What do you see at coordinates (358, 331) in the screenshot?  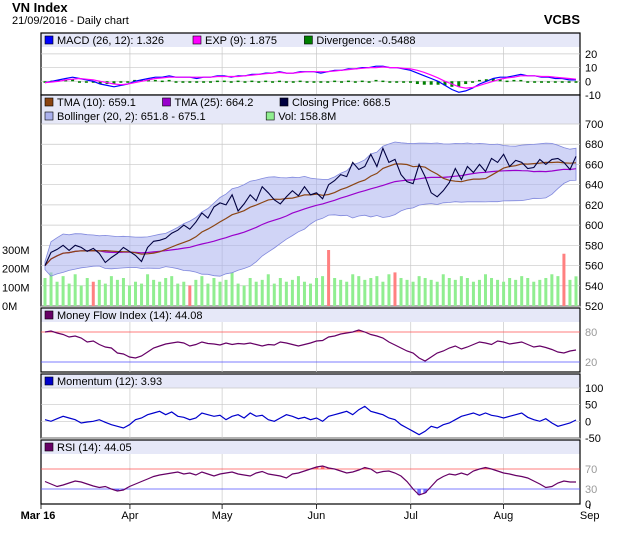 I see `mfi-overbought-fill` at bounding box center [358, 331].